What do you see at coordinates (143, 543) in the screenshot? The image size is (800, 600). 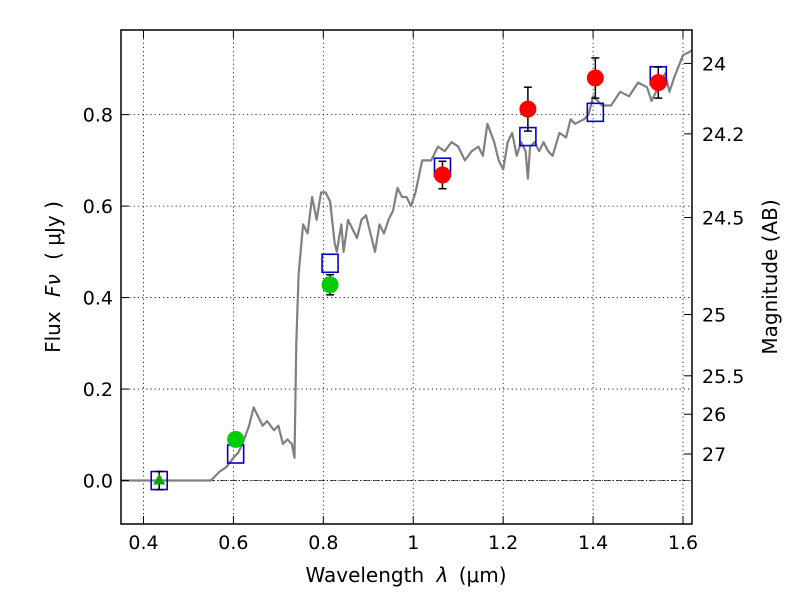 I see `x-tick-label: 0.4` at bounding box center [143, 543].